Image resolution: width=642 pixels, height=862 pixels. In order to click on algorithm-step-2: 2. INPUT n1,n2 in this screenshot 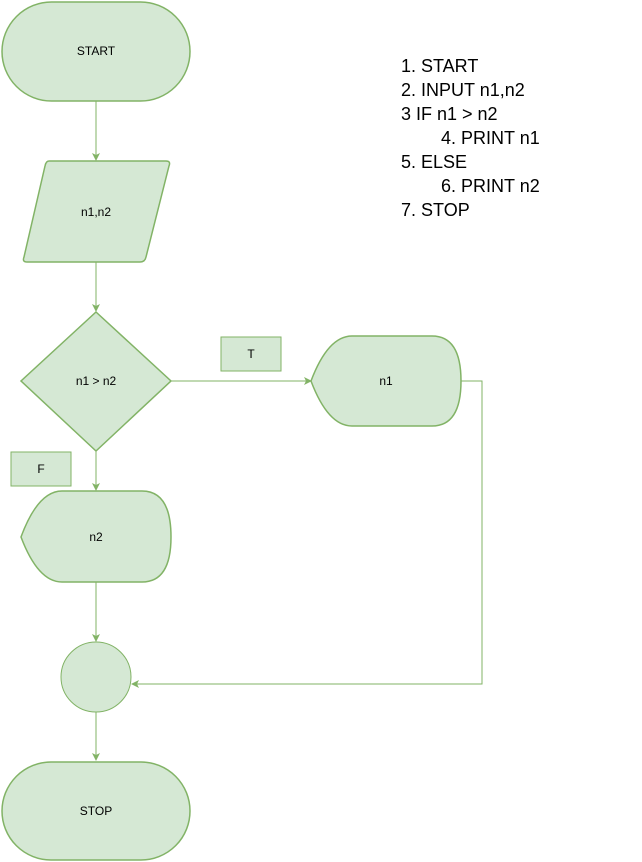, I will do `click(463, 90)`.